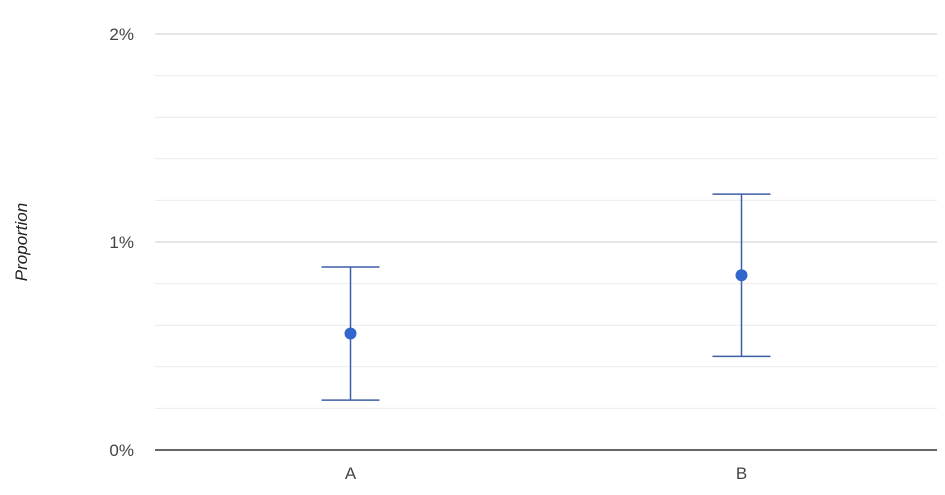 The image size is (945, 495). What do you see at coordinates (121, 34) in the screenshot?
I see `y-tick-label: 2%` at bounding box center [121, 34].